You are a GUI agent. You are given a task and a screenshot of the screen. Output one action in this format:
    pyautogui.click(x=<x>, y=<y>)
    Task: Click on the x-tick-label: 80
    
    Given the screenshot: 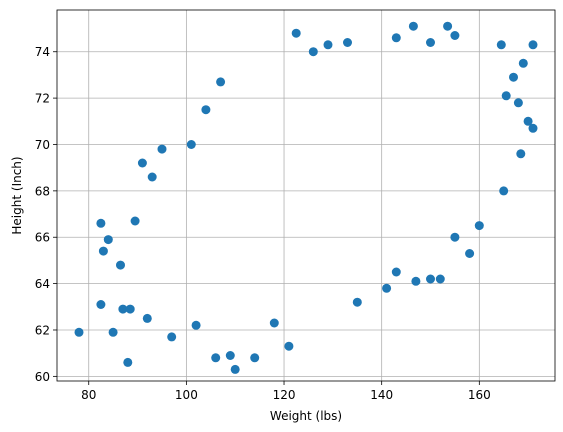 What is the action you would take?
    pyautogui.click(x=88, y=395)
    